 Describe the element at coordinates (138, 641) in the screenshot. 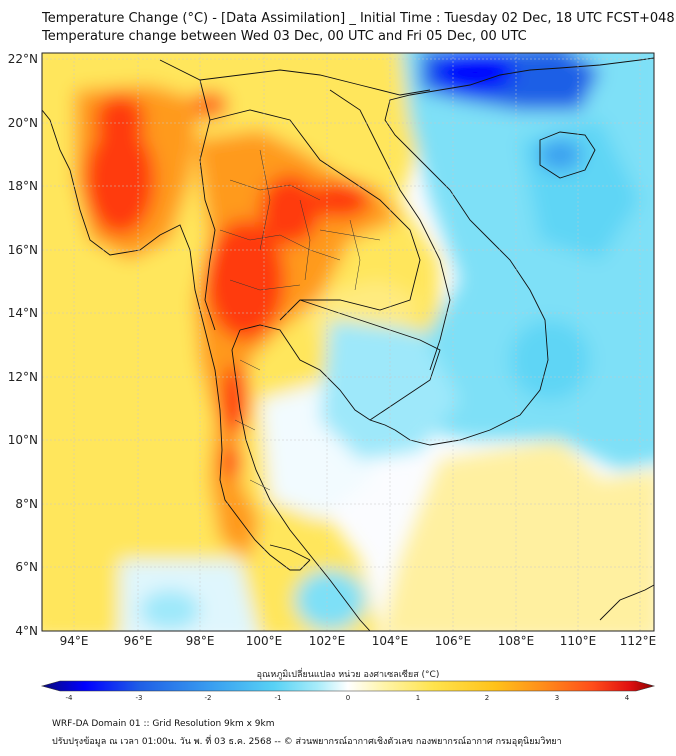

I see `lon-label: 96°E` at that location.